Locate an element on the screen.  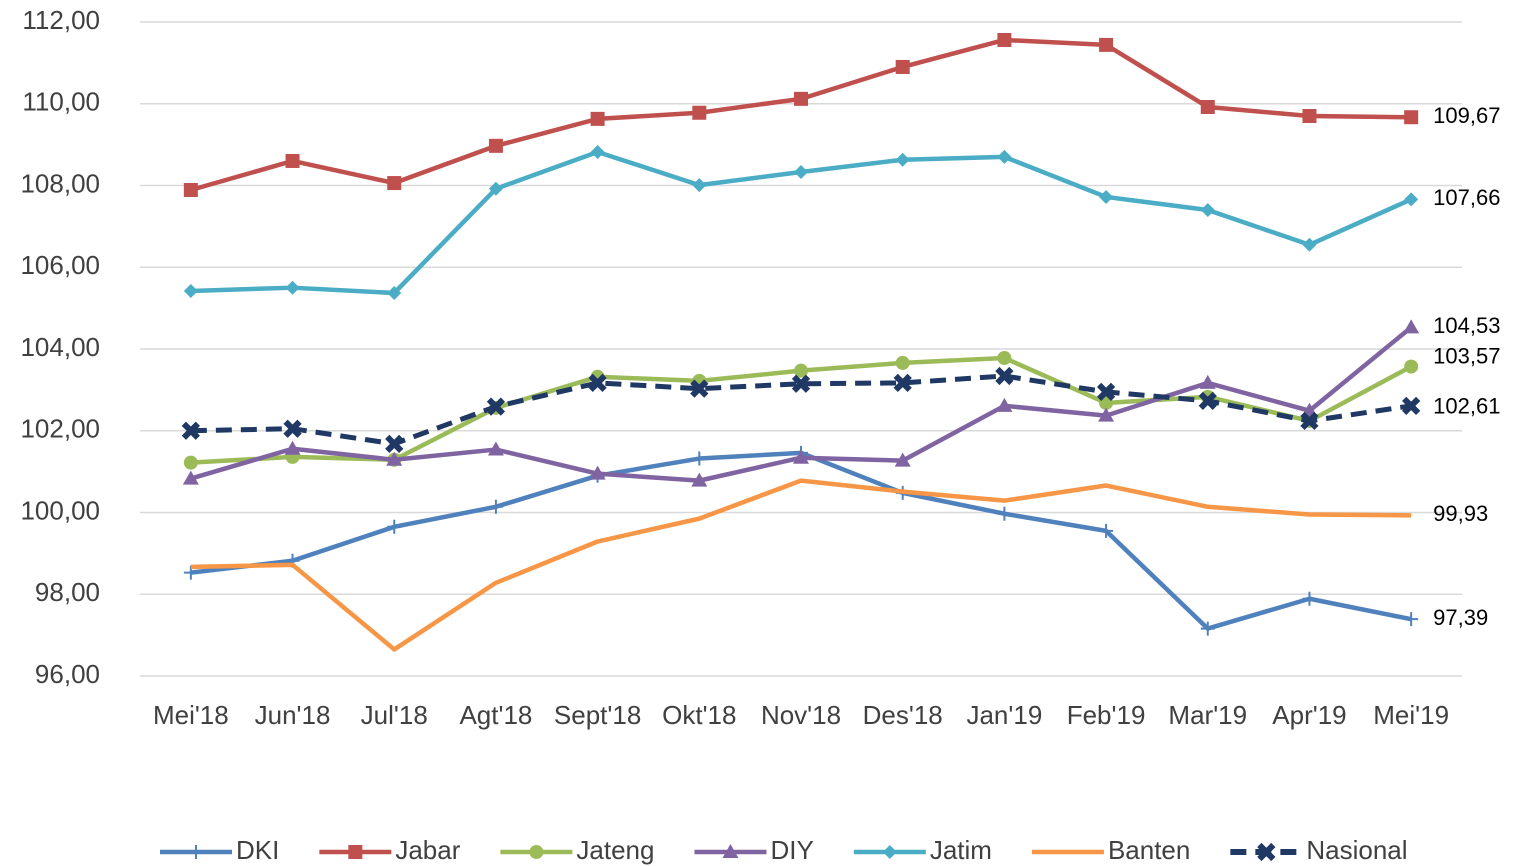
y-tick-label: 110,00 is located at coordinates (61, 102).